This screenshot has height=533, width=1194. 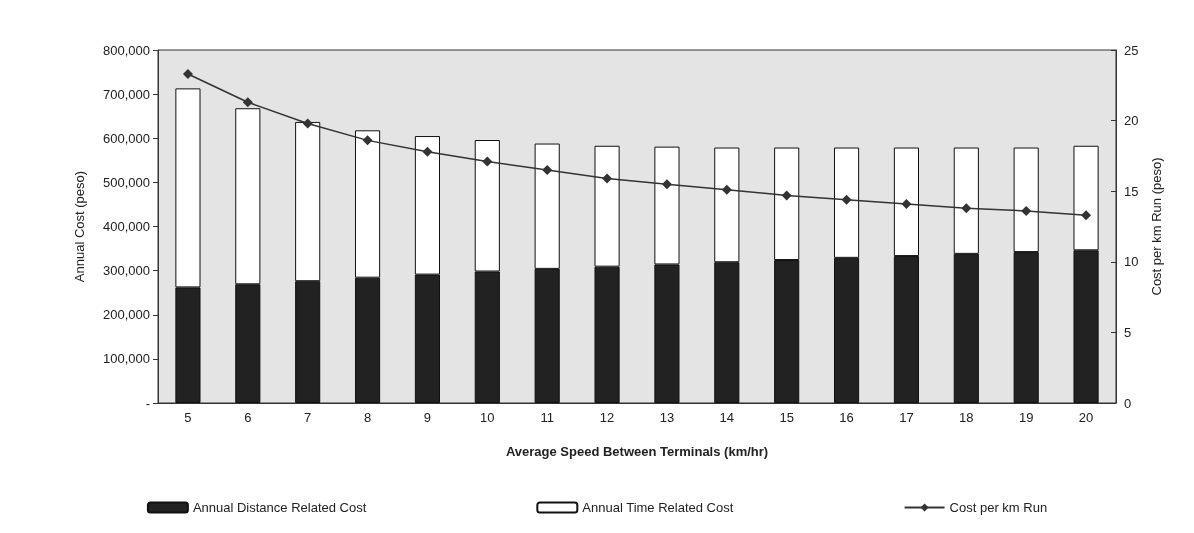 What do you see at coordinates (79, 226) in the screenshot?
I see `y-axis-title: Annual Cost (peso)` at bounding box center [79, 226].